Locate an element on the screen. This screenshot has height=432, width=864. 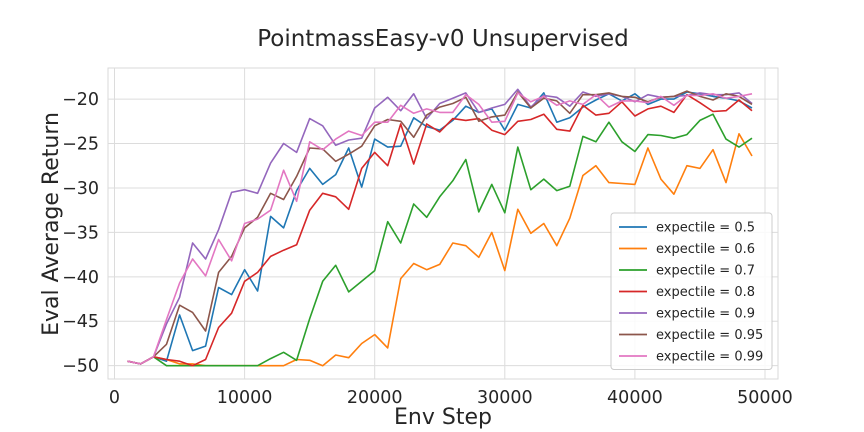
y-tick-label: −40 is located at coordinates (80, 278).